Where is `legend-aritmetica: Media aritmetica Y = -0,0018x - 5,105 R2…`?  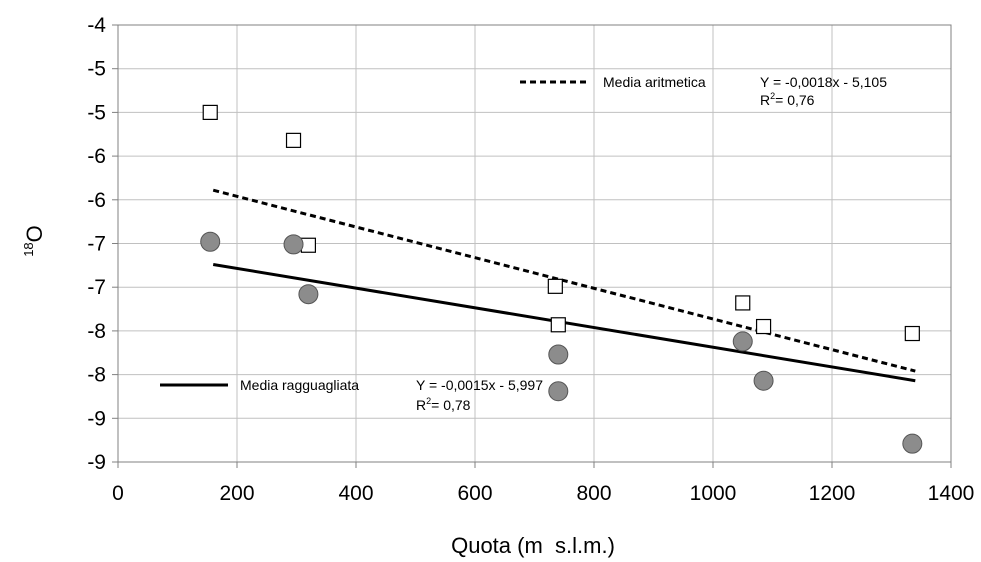
legend-aritmetica: Media aritmetica Y = -0,0018x - 5,105 R2… is located at coordinates (703, 91).